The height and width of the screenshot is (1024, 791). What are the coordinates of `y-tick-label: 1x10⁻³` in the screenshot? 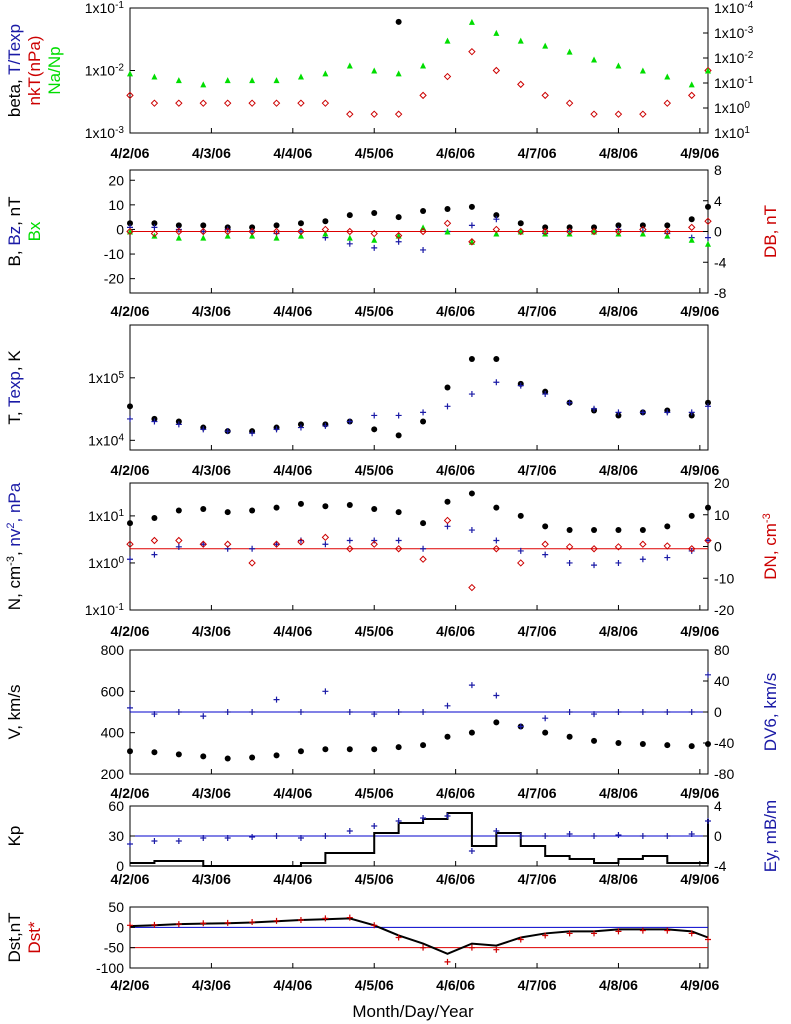 It's located at (105, 133).